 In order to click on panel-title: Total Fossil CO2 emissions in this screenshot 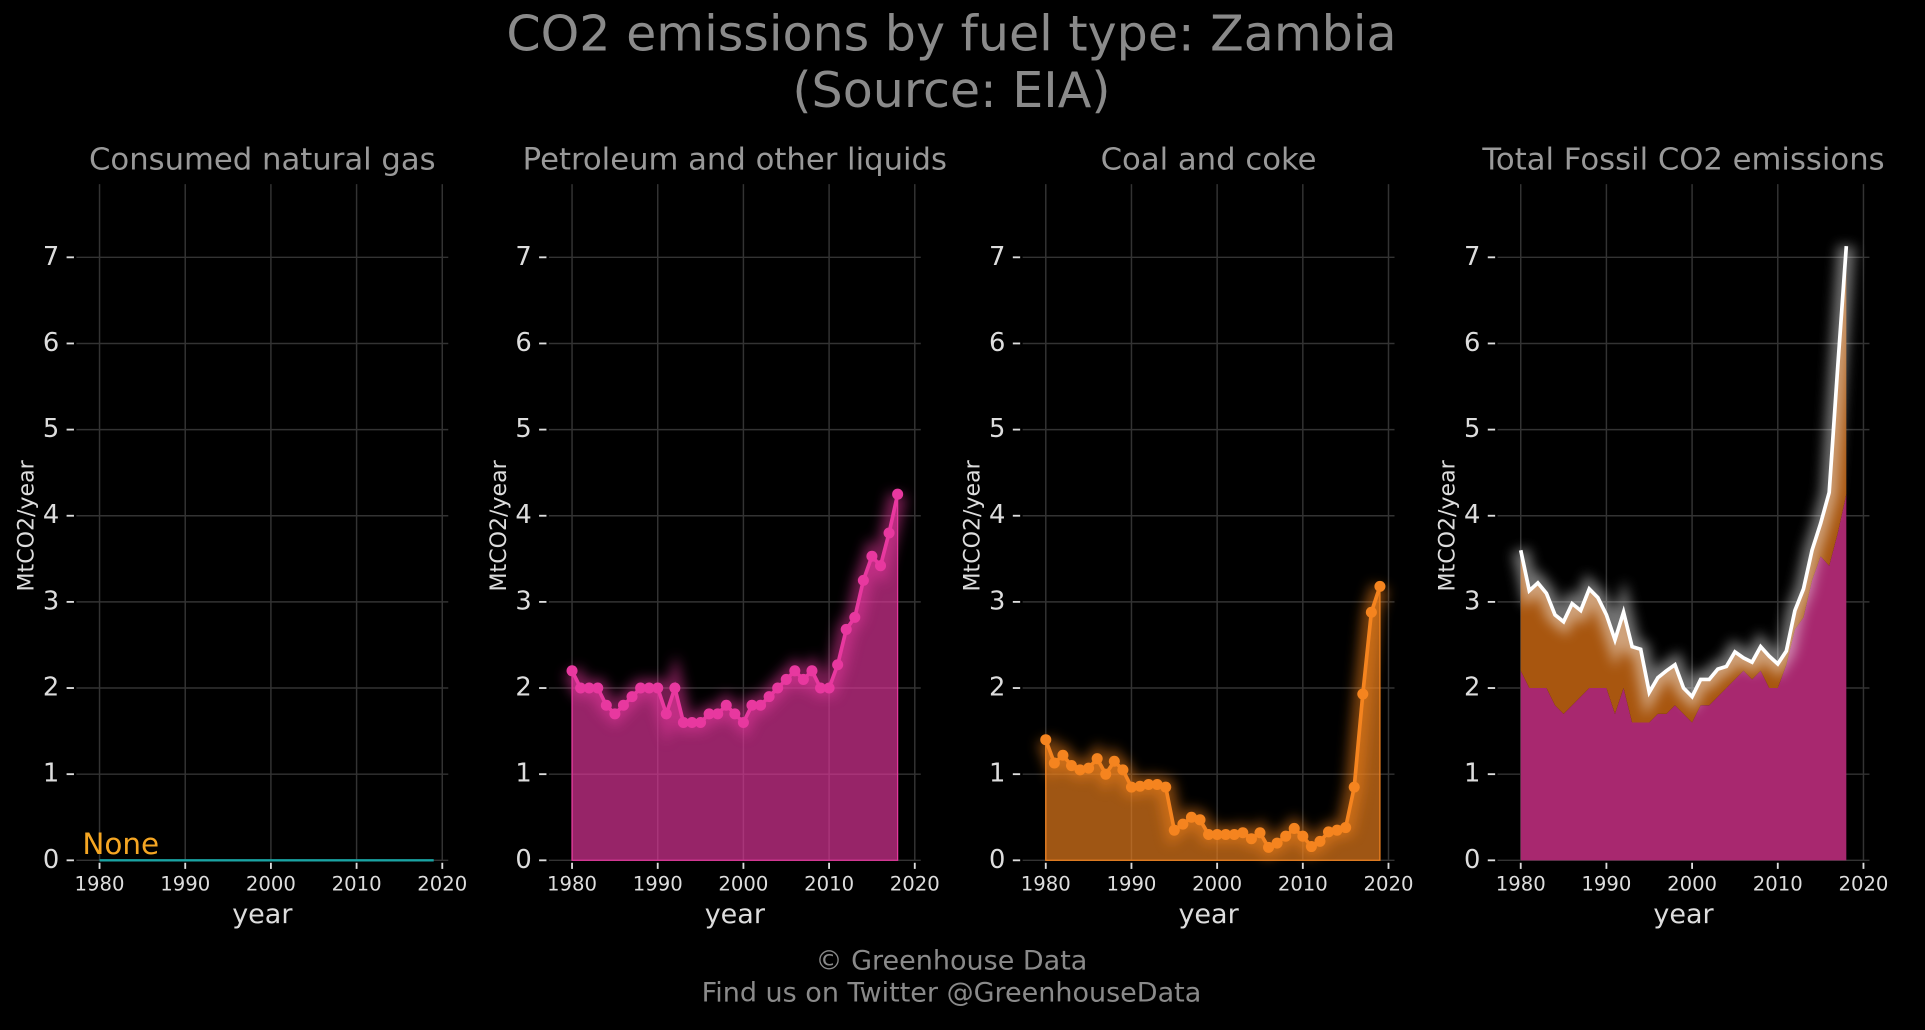, I will do `click(1682, 159)`.